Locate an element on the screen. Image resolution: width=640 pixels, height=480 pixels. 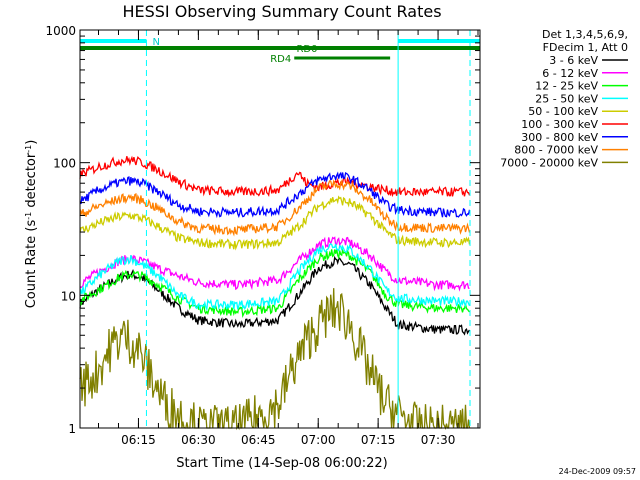
x-tick-label-4: 07:15 is located at coordinates (378, 440).